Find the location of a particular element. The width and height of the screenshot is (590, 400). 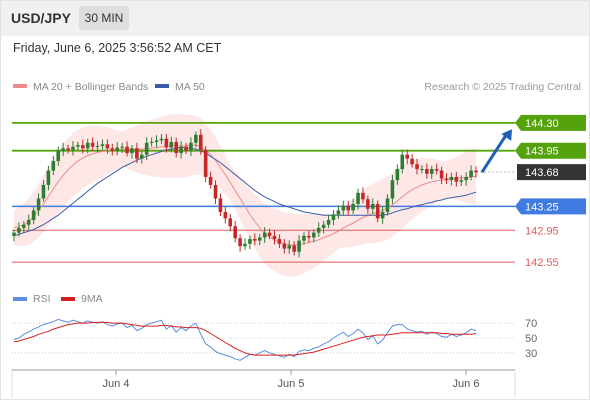

header-bar: USD/JPY 30 MIN is located at coordinates (295, 18).